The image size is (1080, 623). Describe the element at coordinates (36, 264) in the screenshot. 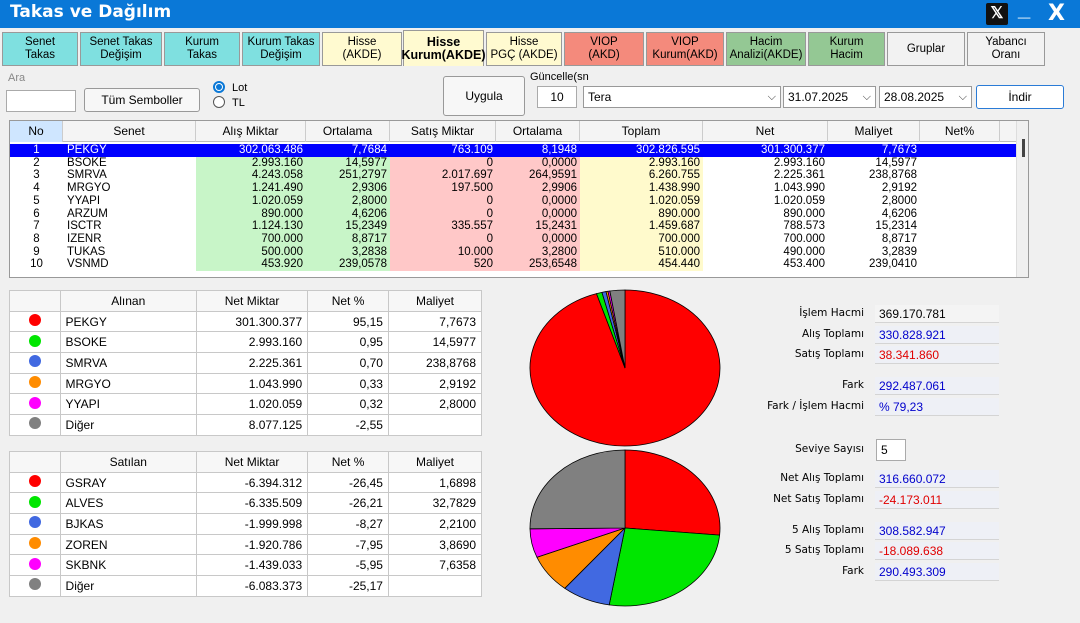

I see `grid-cell: 10` at that location.